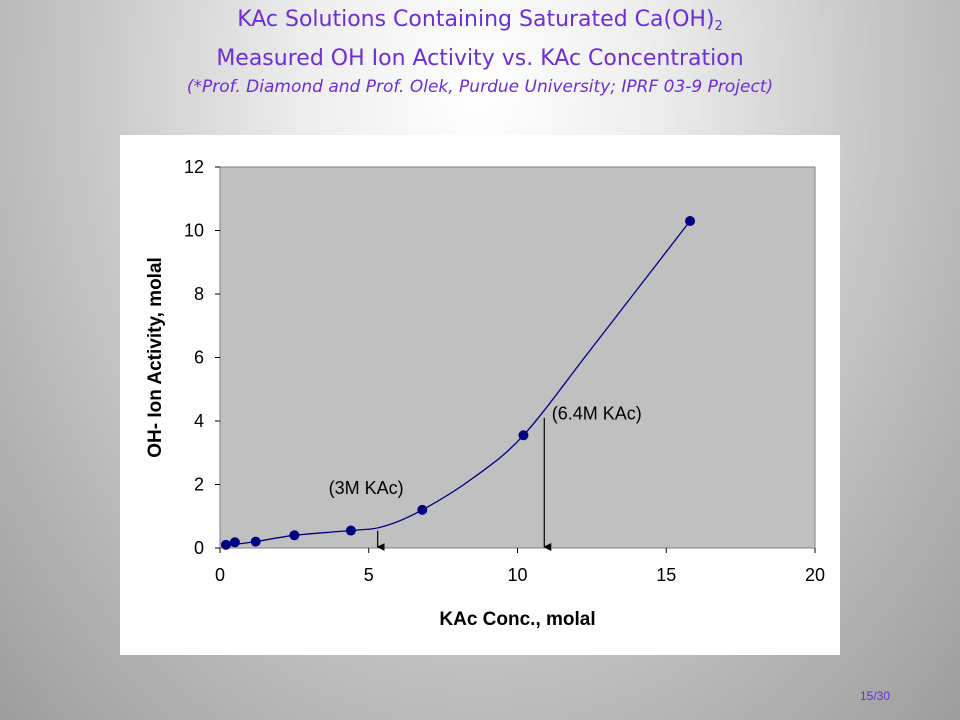  Describe the element at coordinates (369, 575) in the screenshot. I see `x-tick-label: 5` at that location.